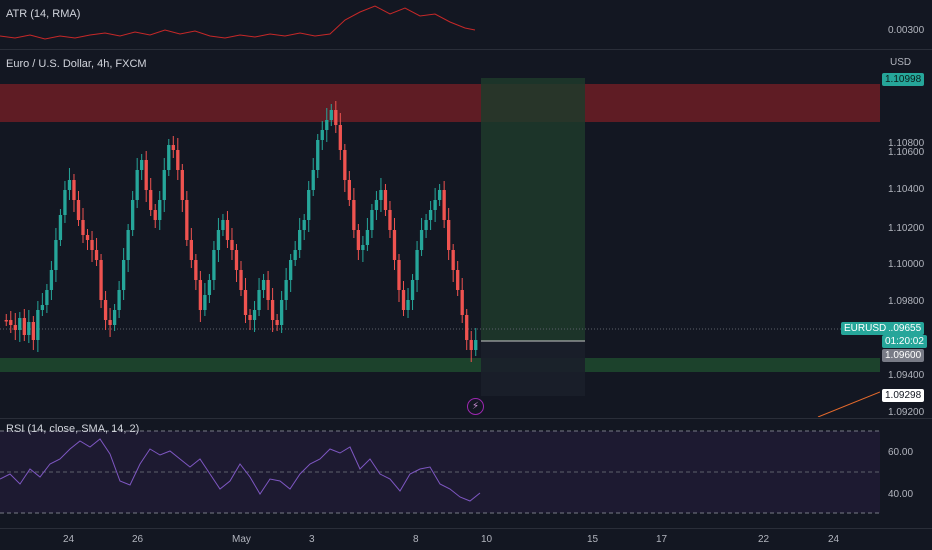 The height and width of the screenshot is (550, 932). I want to click on symbol-title: Euro / U.S. Dollar, 4h, FXCM, so click(76, 64).